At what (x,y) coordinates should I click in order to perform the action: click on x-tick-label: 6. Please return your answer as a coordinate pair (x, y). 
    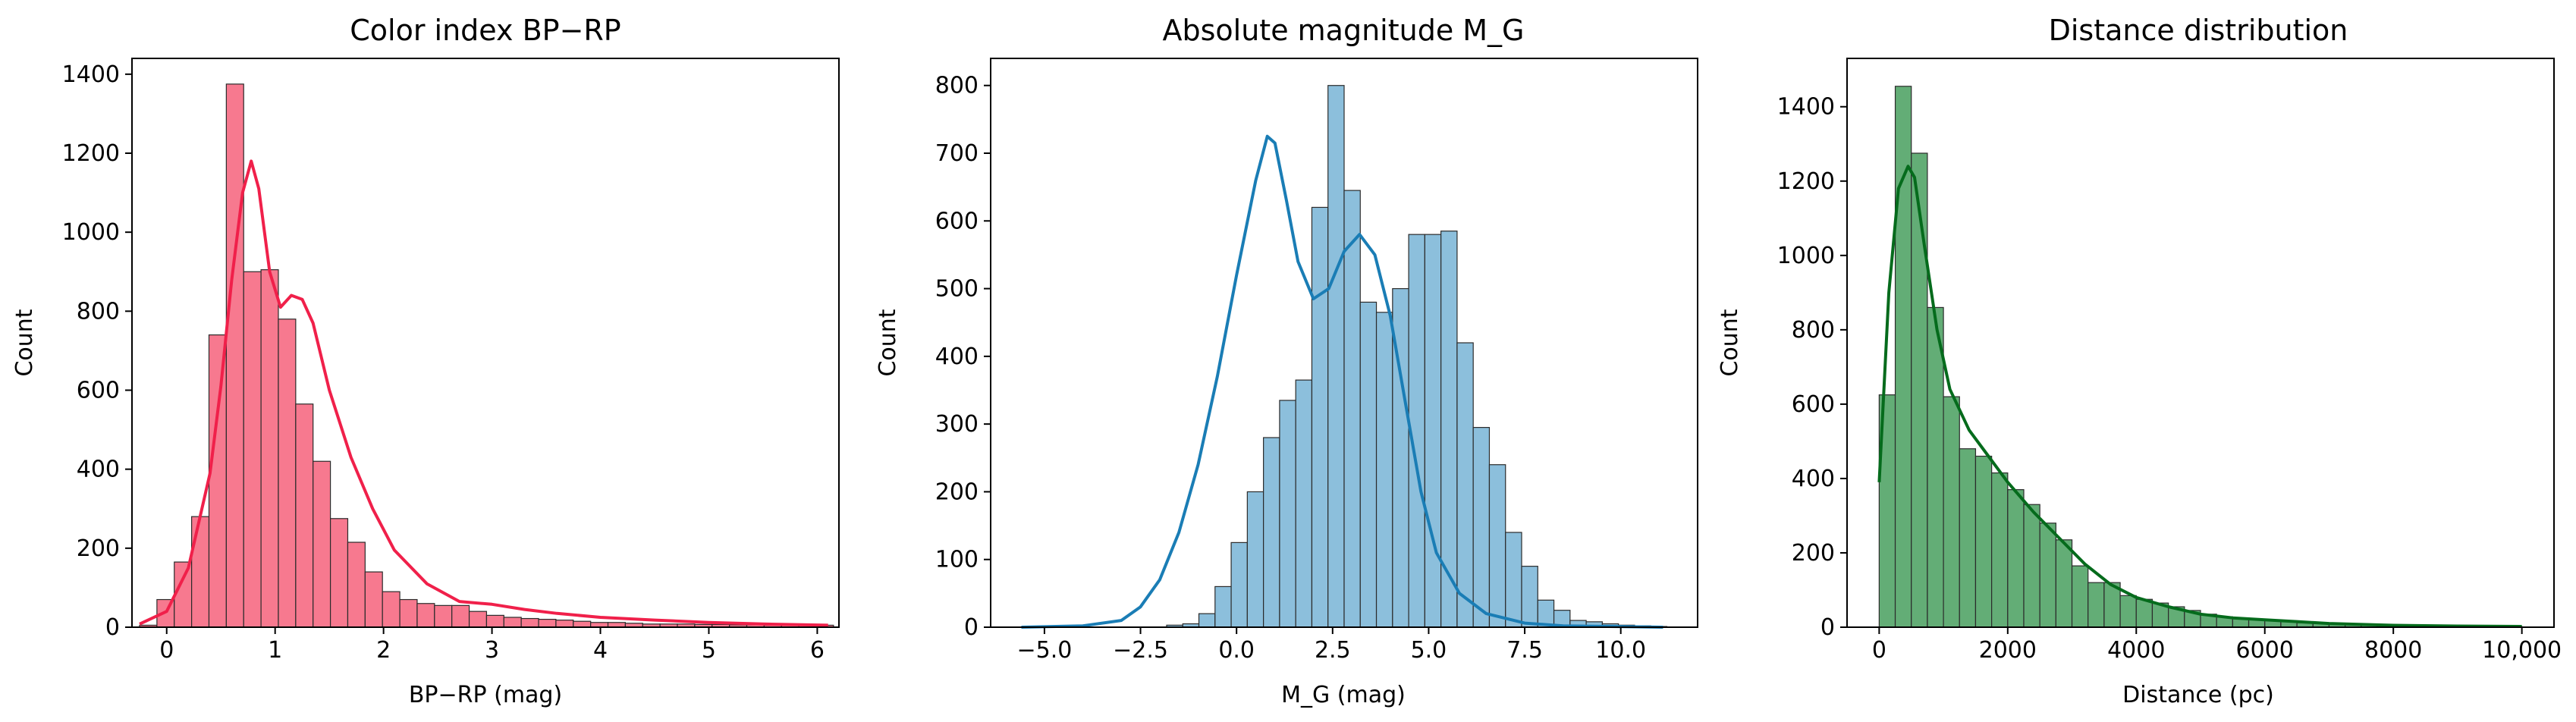
    Looking at the image, I should click on (817, 650).